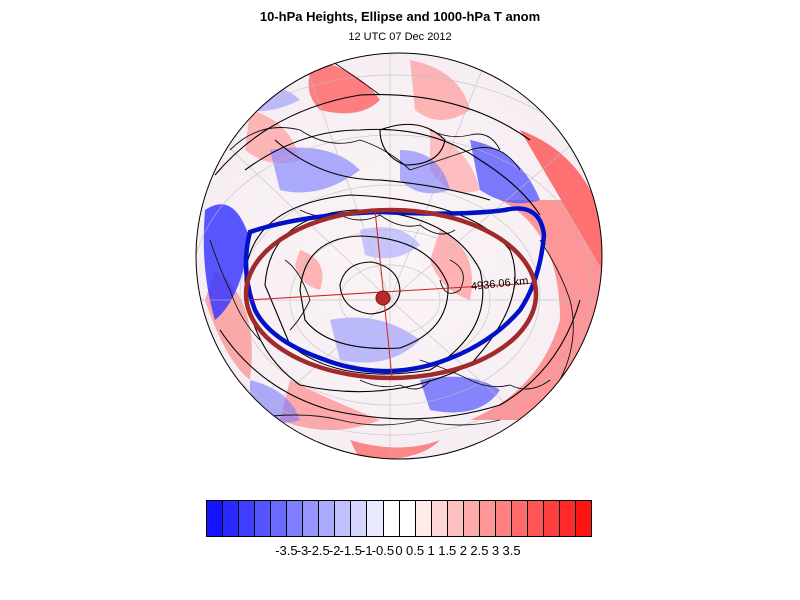 This screenshot has height=600, width=800. What do you see at coordinates (499, 284) in the screenshot?
I see `ellipse-axis-label: 4936.06 km` at bounding box center [499, 284].